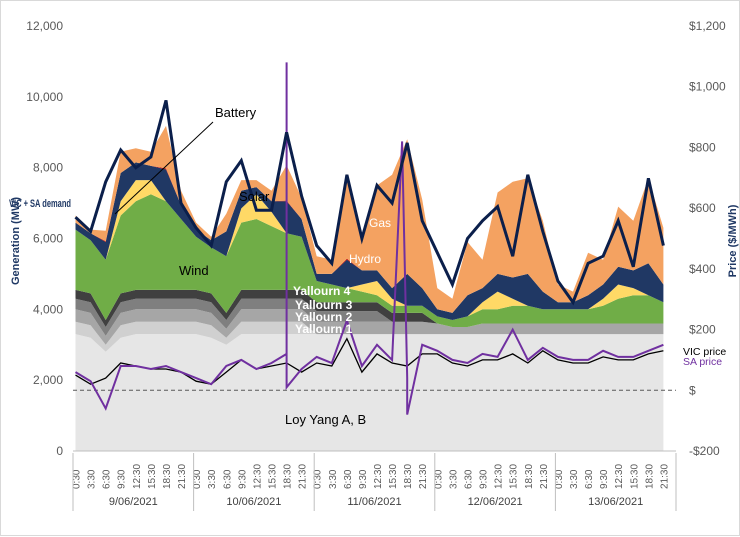 The width and height of the screenshot is (740, 537). Describe the element at coordinates (615, 502) in the screenshot. I see `date-label: 13/06/2021` at that location.